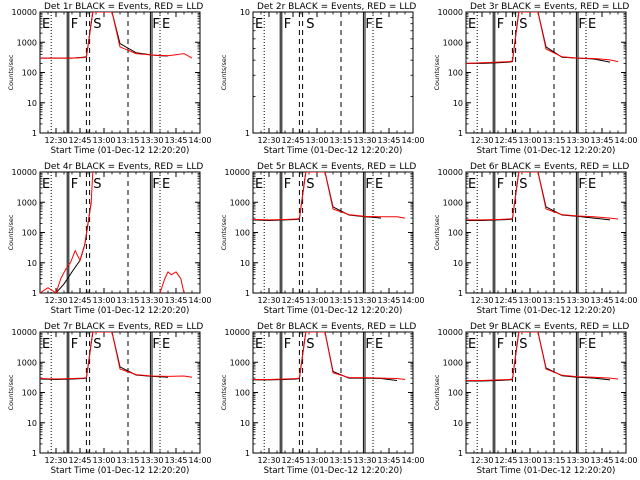 This screenshot has width=640, height=480. What do you see at coordinates (549, 7) in the screenshot?
I see `panel-title: Det 3r BLACK = Events, RED = LLD` at bounding box center [549, 7].